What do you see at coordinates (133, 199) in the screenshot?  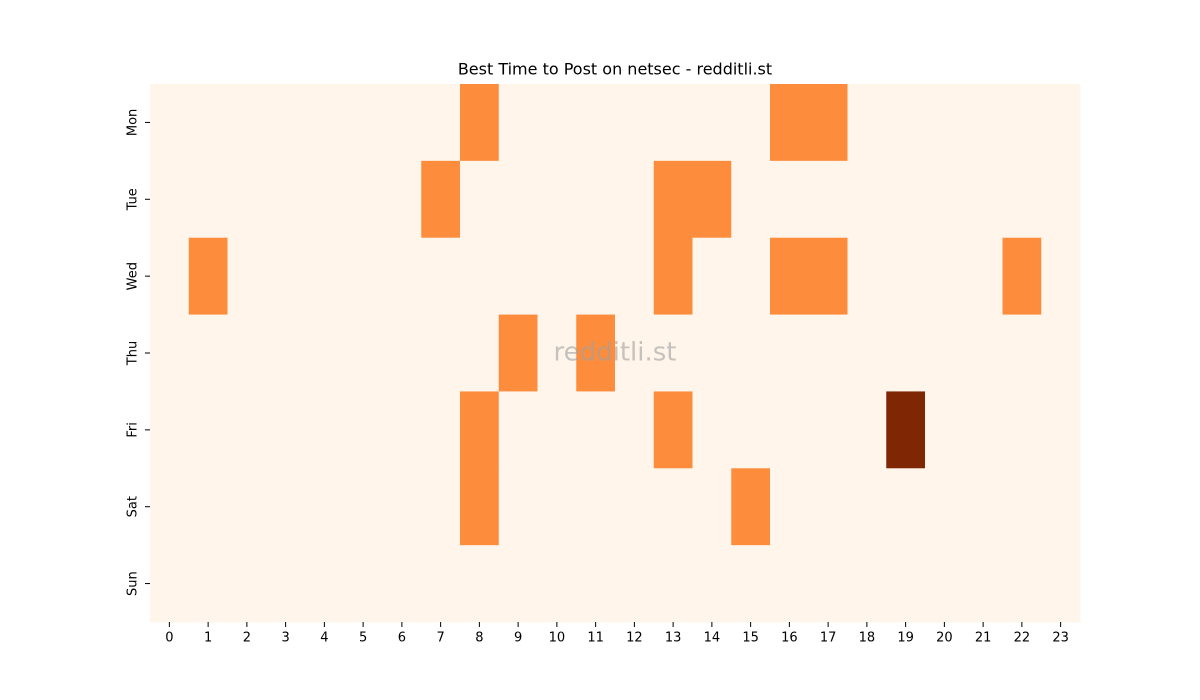 I see `y-tick-label: Tue` at bounding box center [133, 199].